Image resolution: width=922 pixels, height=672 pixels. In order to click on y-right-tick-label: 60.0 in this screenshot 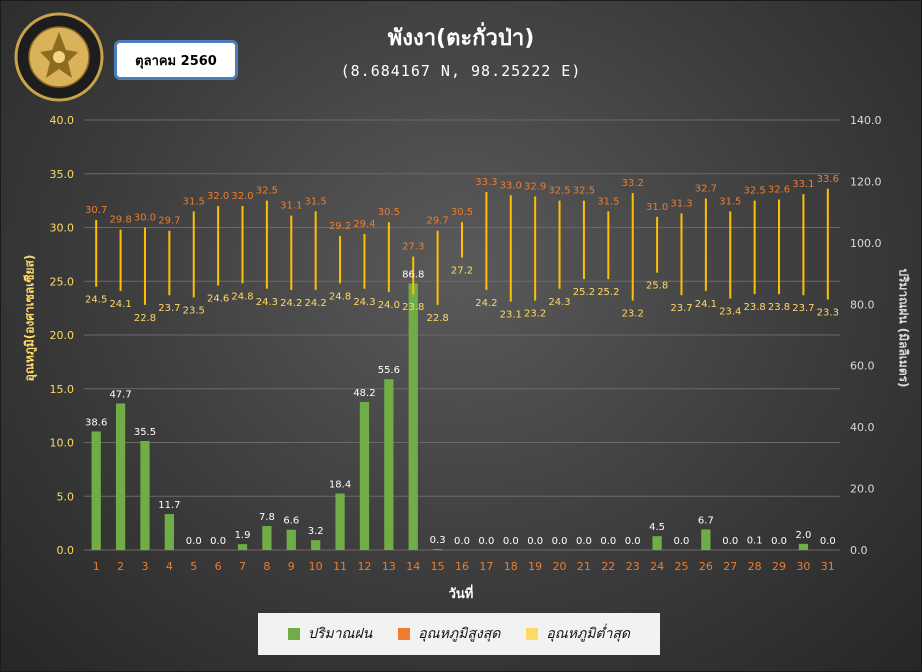, I will do `click(862, 366)`.